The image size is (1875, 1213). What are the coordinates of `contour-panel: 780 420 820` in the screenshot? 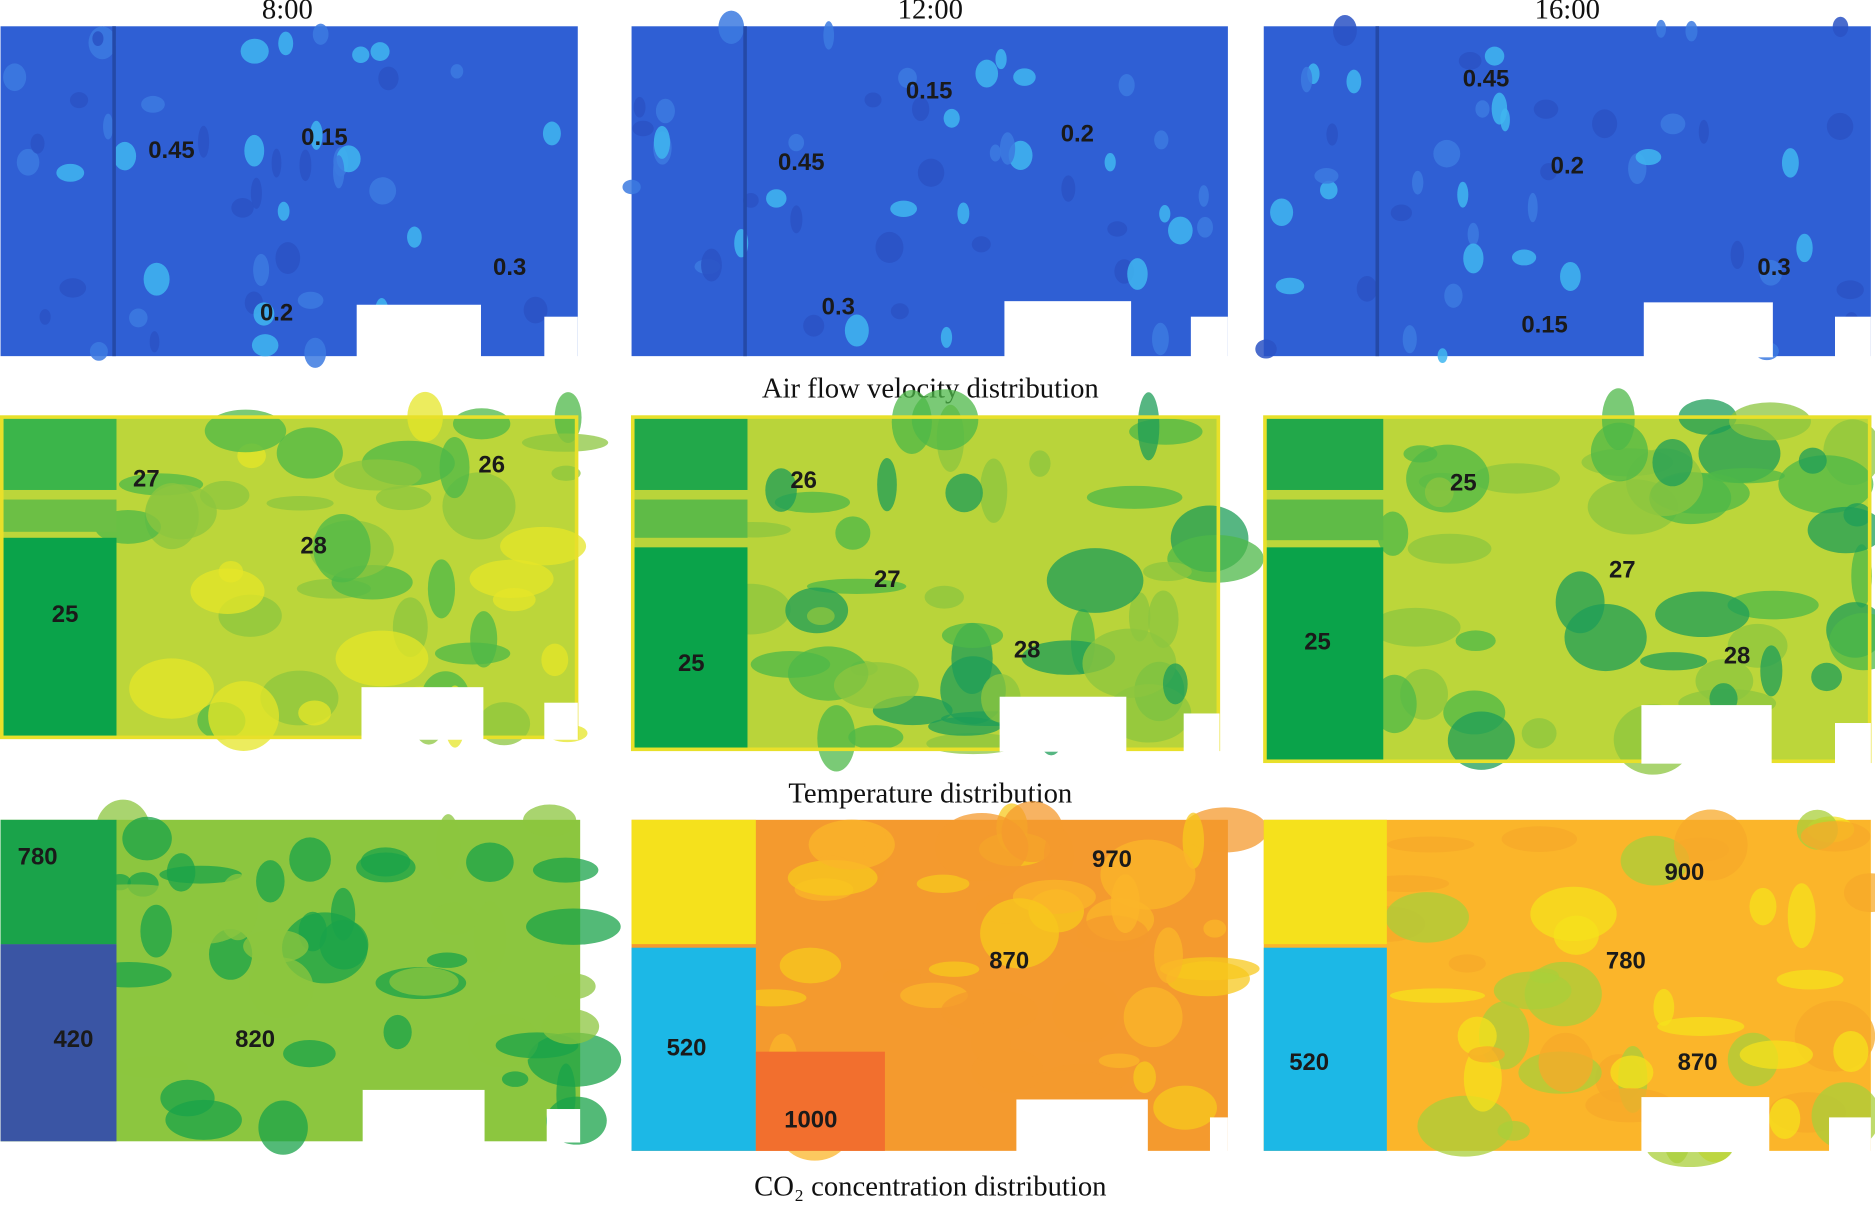 It's located at (311, 977).